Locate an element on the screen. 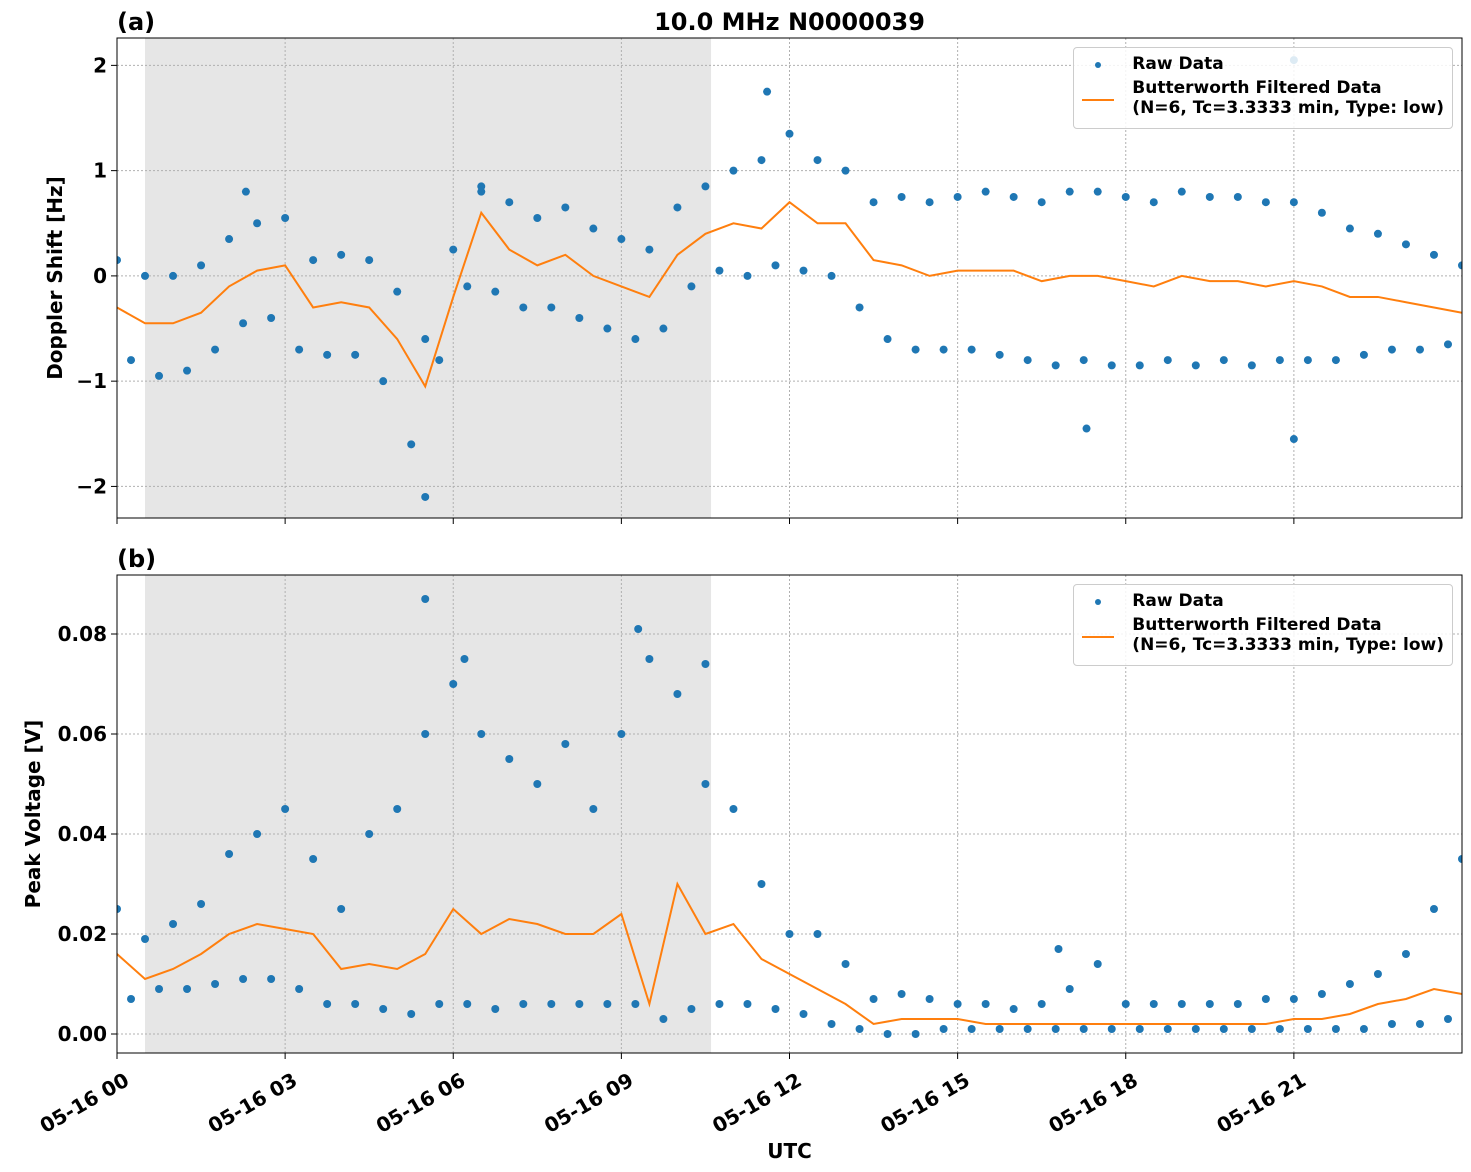  y-tick-label: 2 is located at coordinates (100, 65).